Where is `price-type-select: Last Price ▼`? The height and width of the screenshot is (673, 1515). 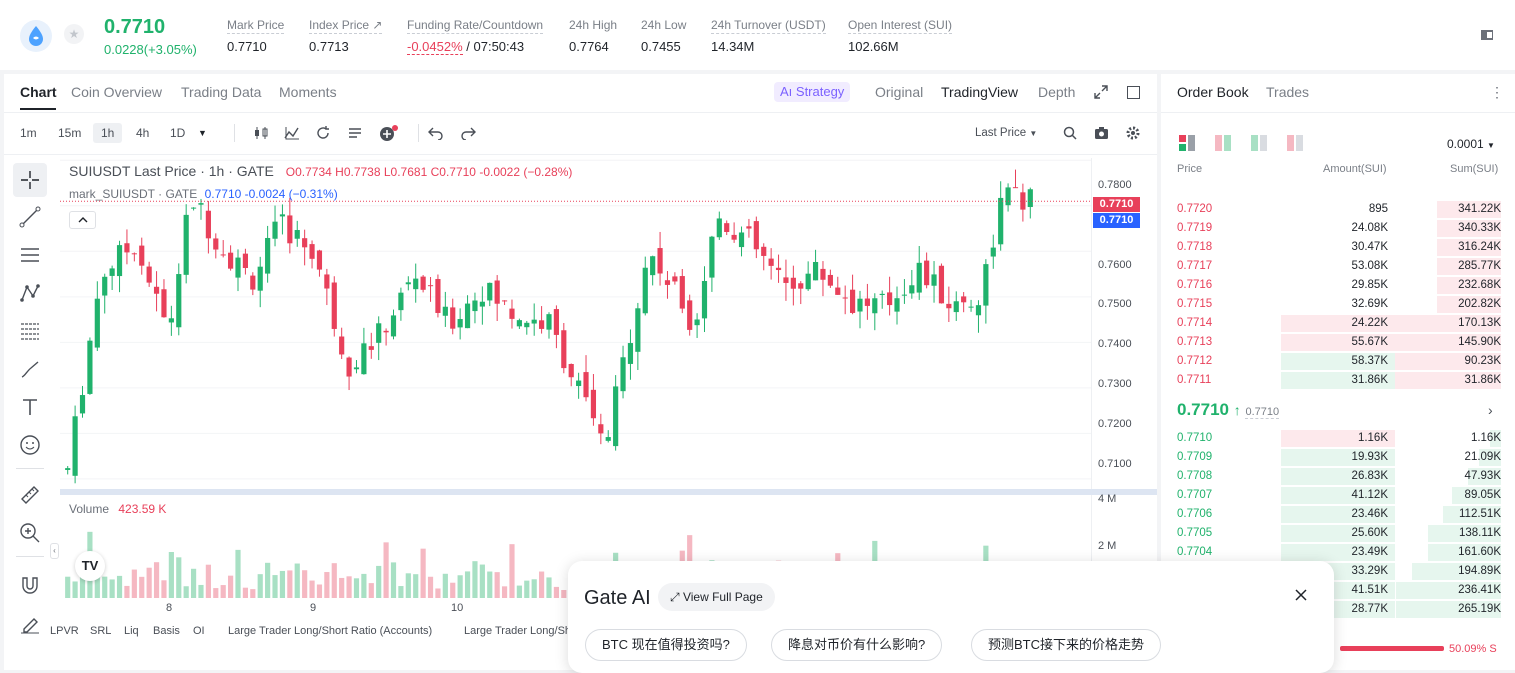
price-type-select: Last Price ▼ is located at coordinates (1006, 133).